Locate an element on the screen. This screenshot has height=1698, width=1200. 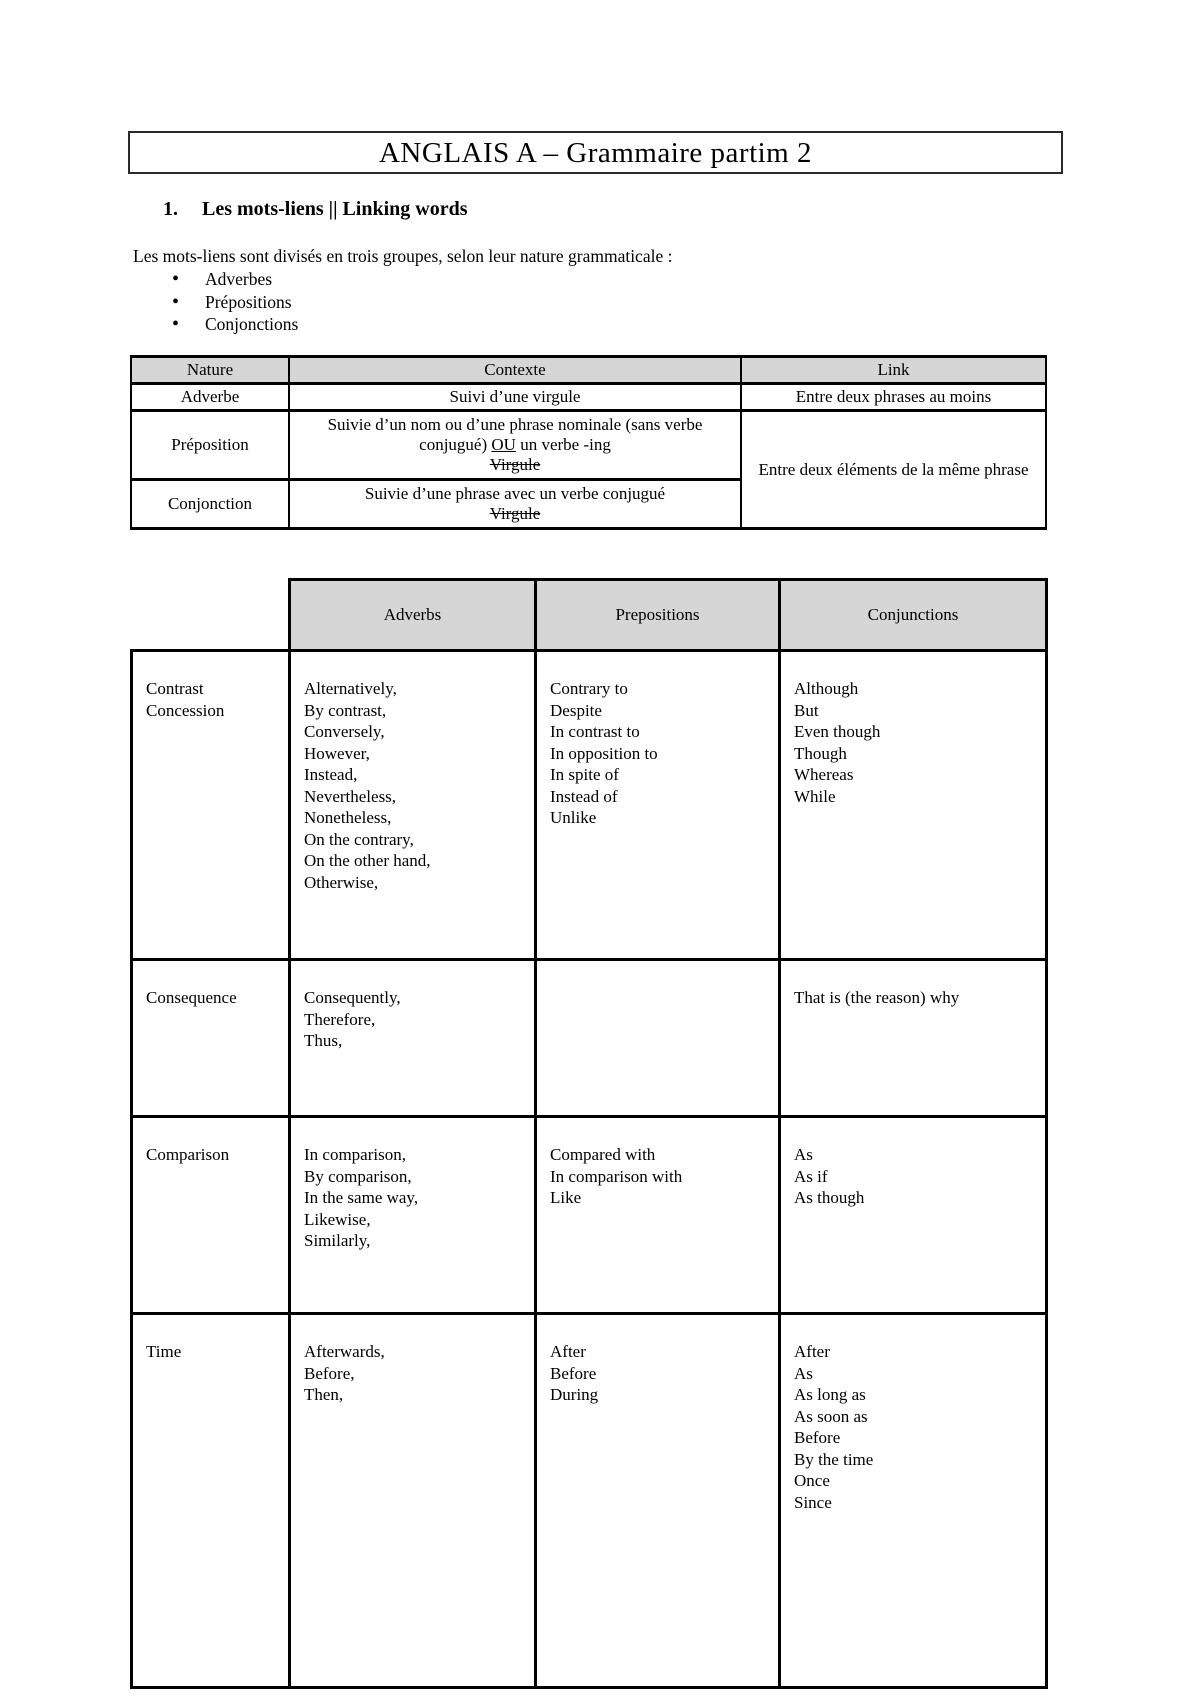
bullet-item: Prépositions is located at coordinates (235, 302).